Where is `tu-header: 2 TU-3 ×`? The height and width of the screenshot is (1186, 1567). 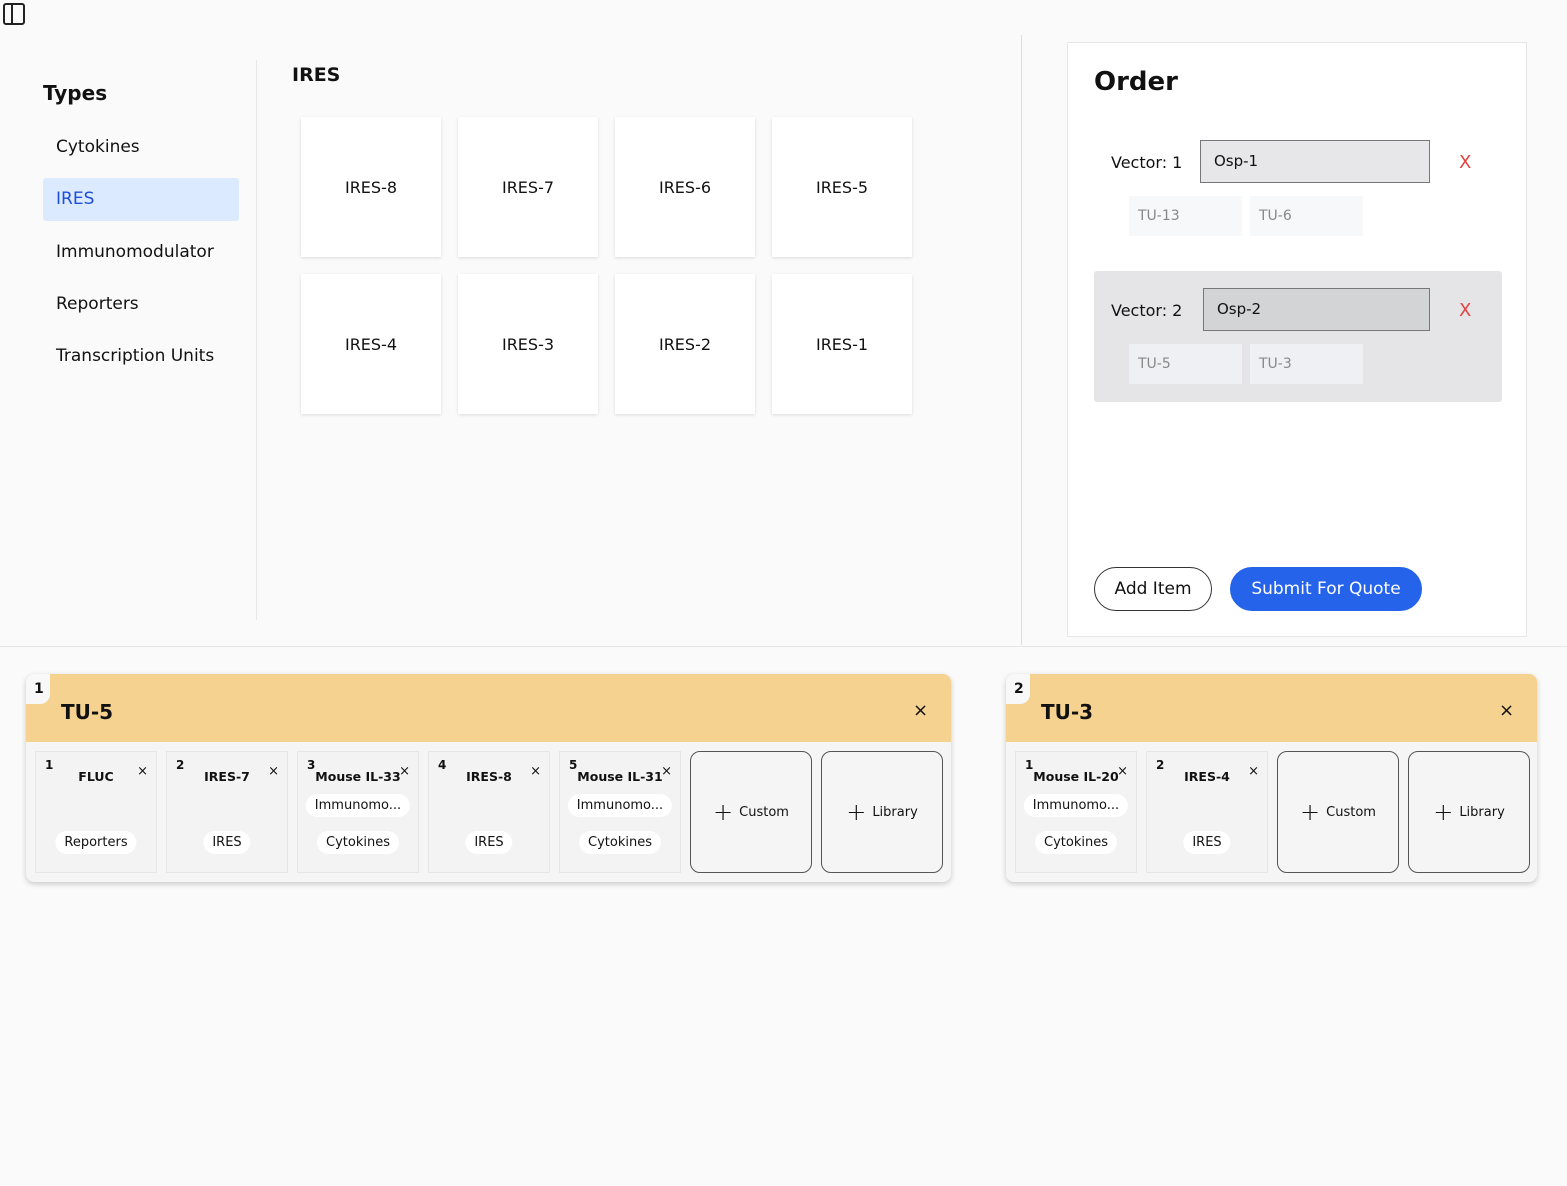 tu-header: 2 TU-3 × is located at coordinates (1271, 708).